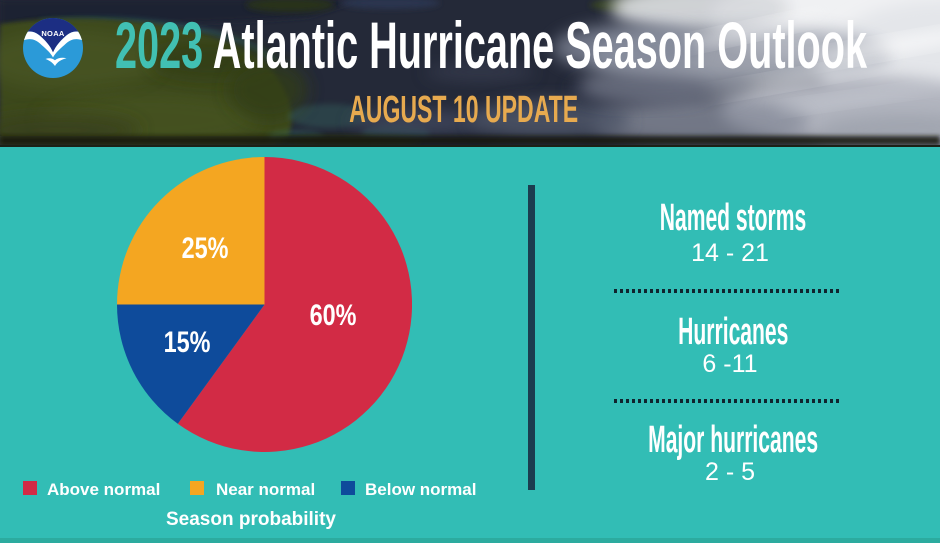 The image size is (940, 543). I want to click on svg-text: NOAA, so click(53, 33).